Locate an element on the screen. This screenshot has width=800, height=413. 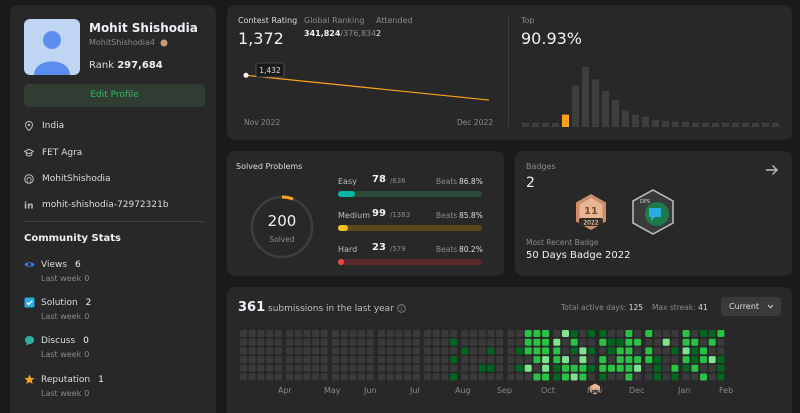
rating-point-start is located at coordinates (246, 75).